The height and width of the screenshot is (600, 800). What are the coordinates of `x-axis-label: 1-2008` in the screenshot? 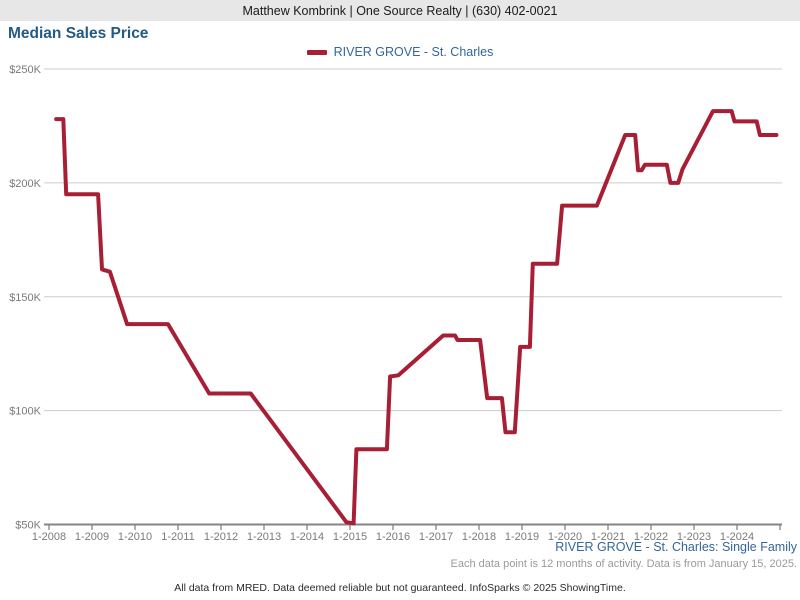 It's located at (49, 537).